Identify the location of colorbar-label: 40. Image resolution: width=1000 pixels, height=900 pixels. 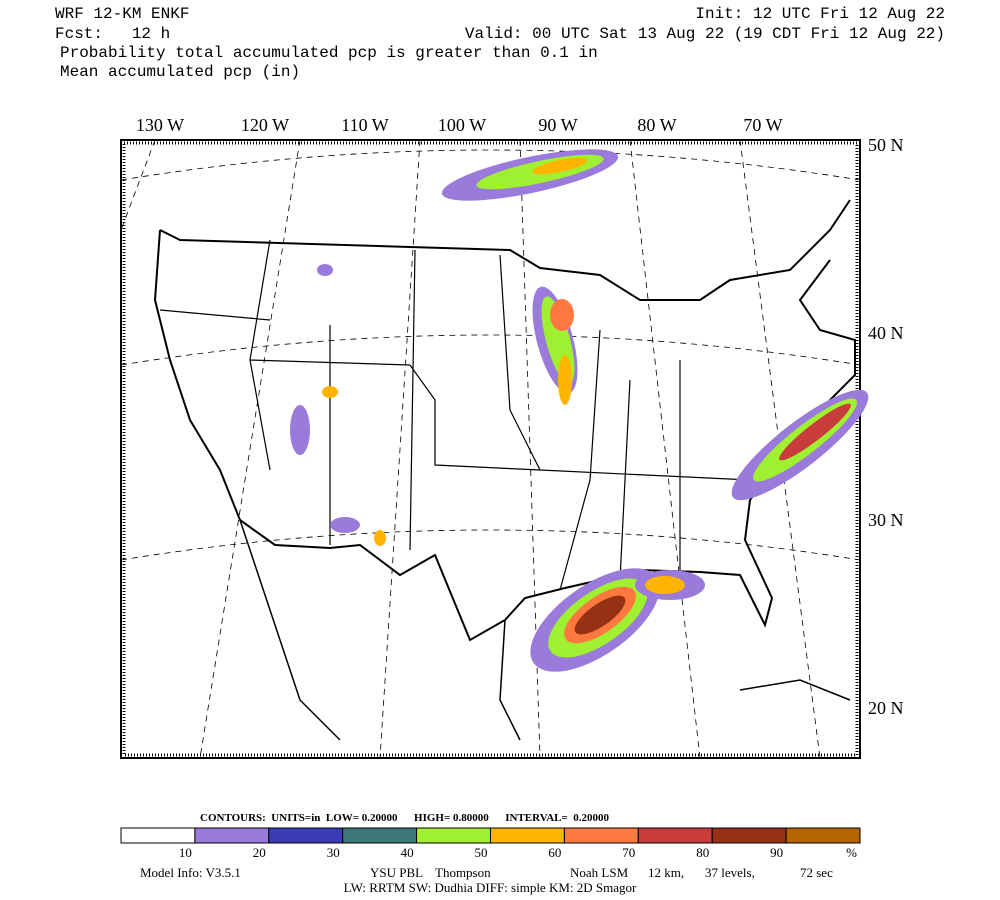
(407, 852).